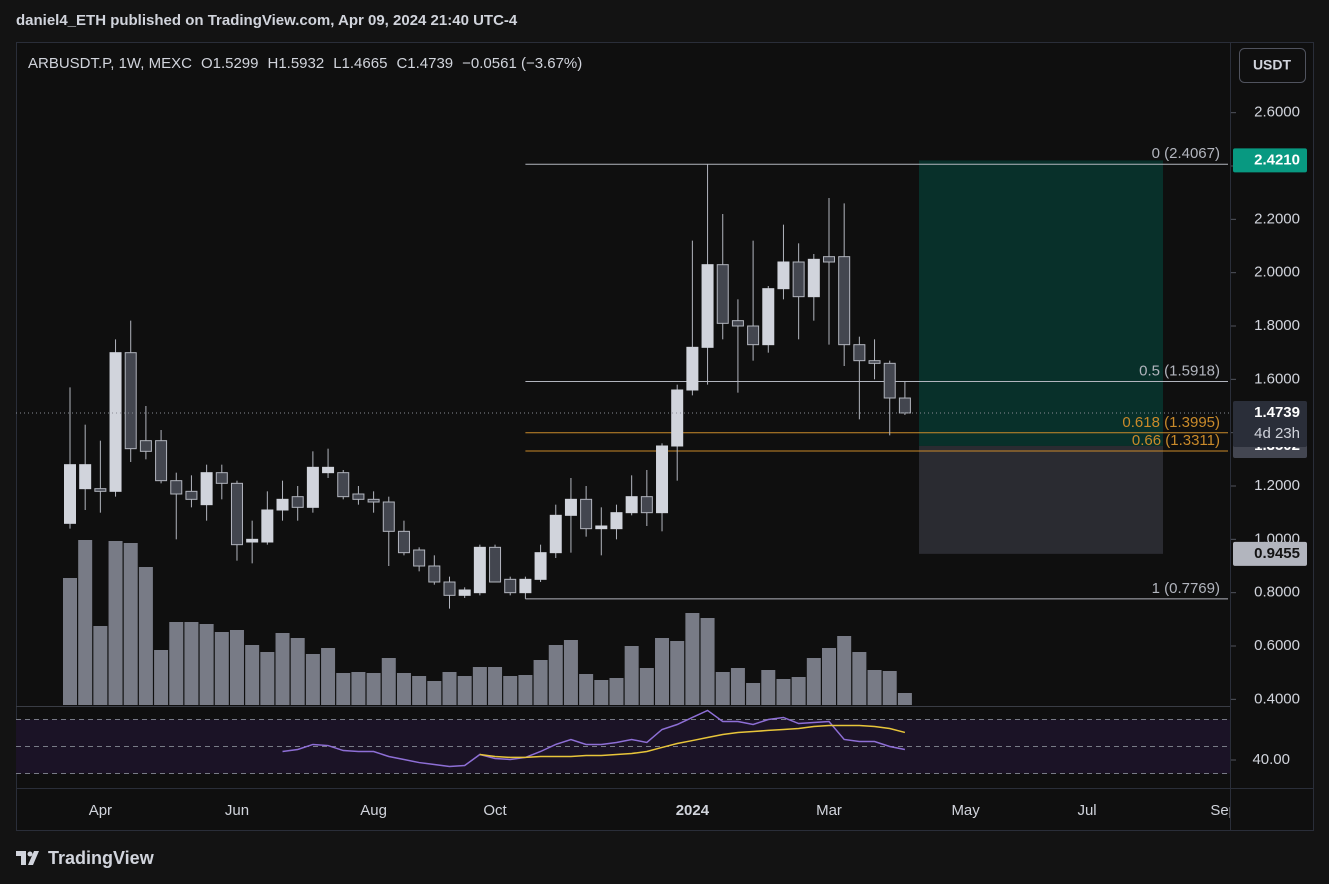 Image resolution: width=1329 pixels, height=884 pixels. What do you see at coordinates (1176, 440) in the screenshot?
I see `fib-label: 0.66 (1.3311)` at bounding box center [1176, 440].